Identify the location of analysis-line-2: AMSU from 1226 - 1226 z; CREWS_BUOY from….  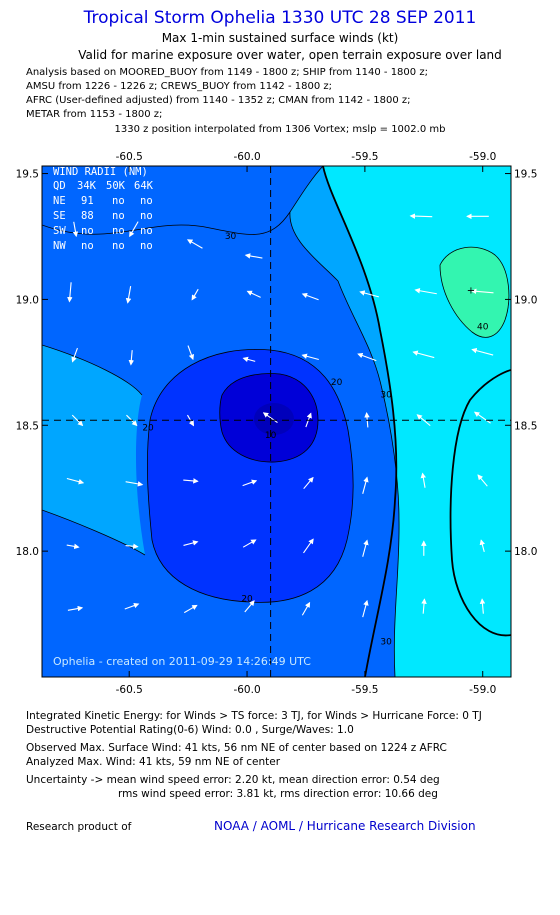
(179, 86).